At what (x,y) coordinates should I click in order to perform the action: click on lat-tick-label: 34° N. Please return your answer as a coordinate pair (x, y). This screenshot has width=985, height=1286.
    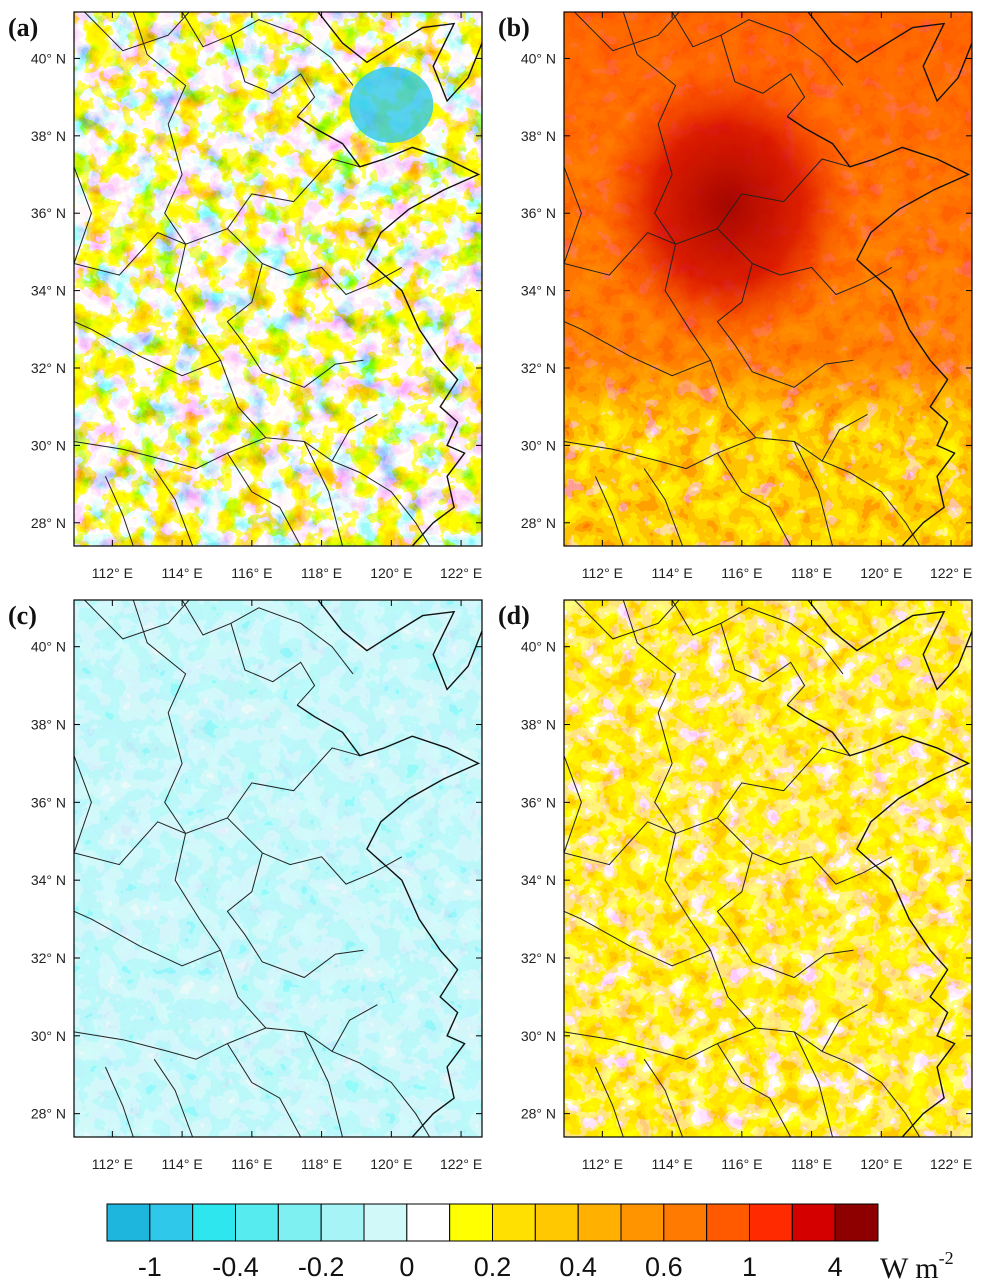
    Looking at the image, I should click on (48, 291).